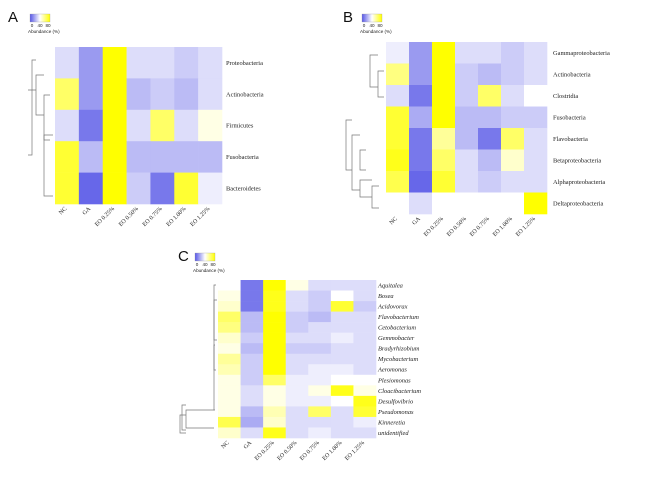 This screenshot has width=647, height=481. What do you see at coordinates (394, 380) in the screenshot?
I see `row-label: Plesiomonas` at bounding box center [394, 380].